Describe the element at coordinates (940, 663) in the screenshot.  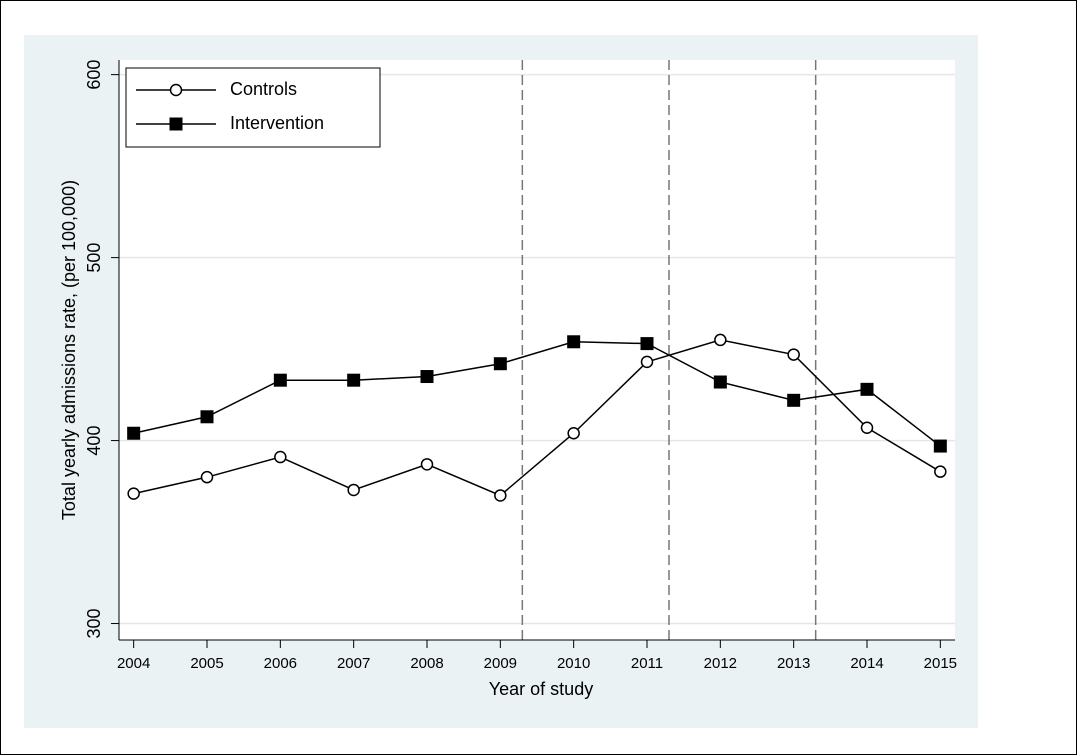
I see `x-tick-label: 2015` at that location.